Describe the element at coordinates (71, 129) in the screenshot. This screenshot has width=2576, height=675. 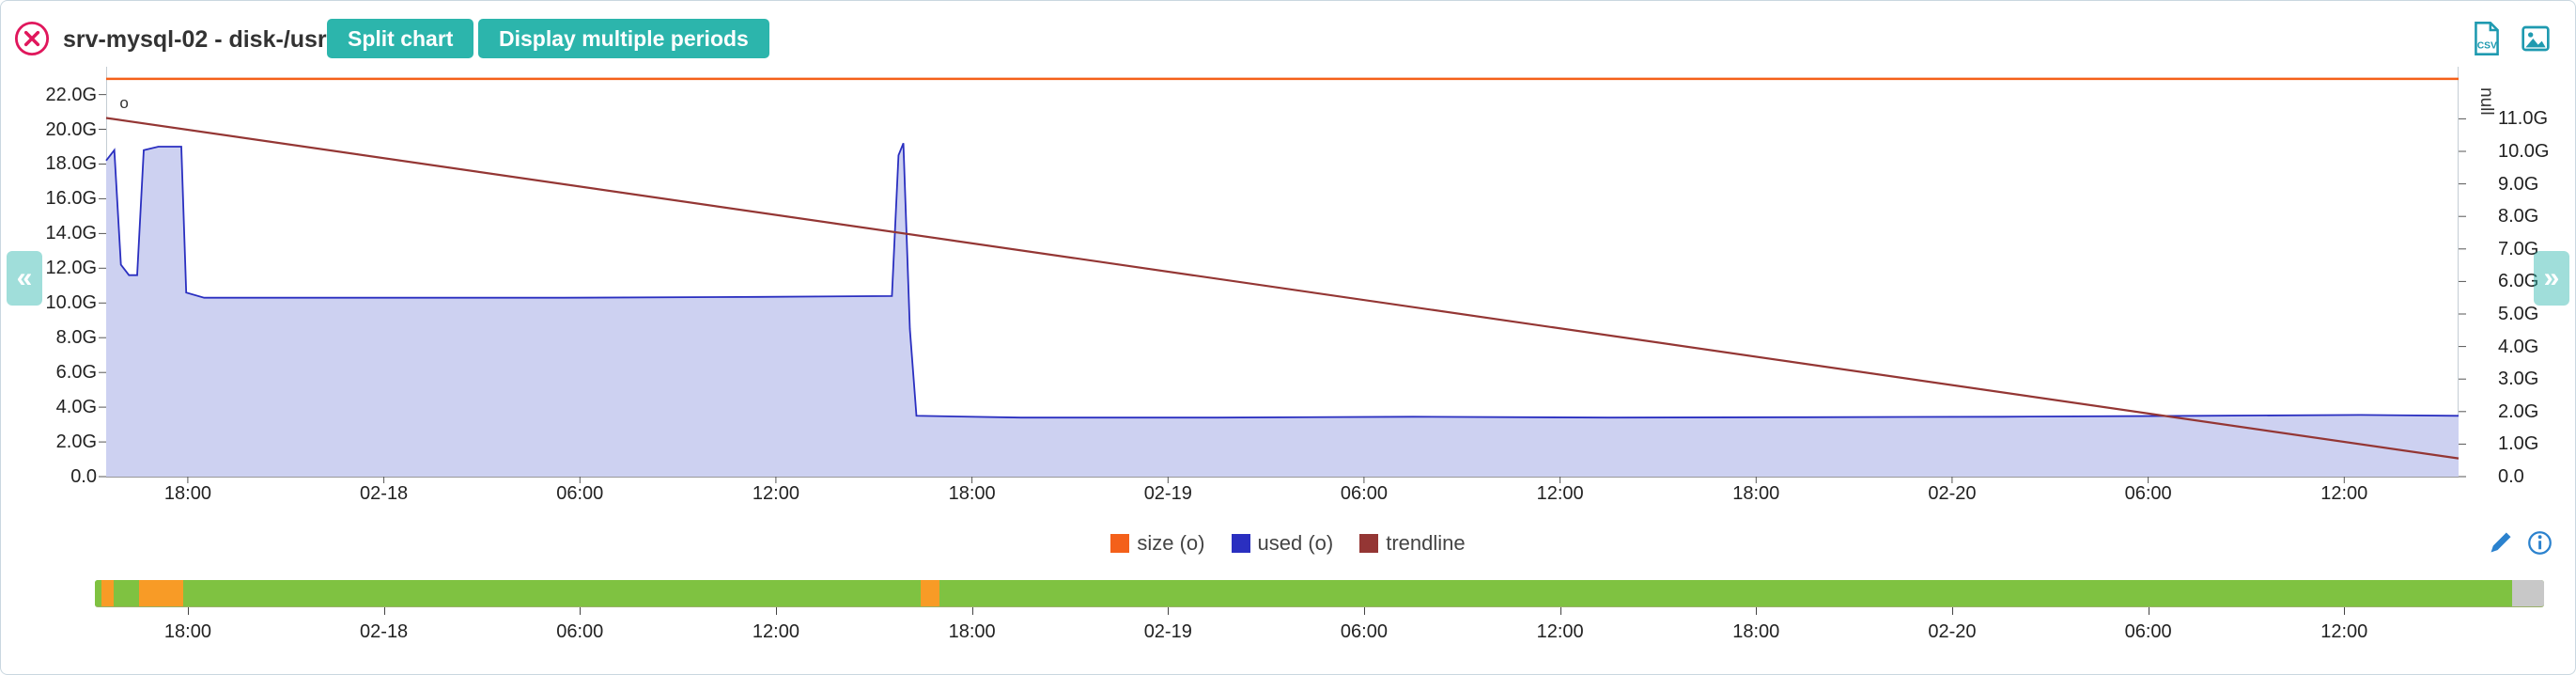
I see `y-left-tick-label: 20.0G` at that location.